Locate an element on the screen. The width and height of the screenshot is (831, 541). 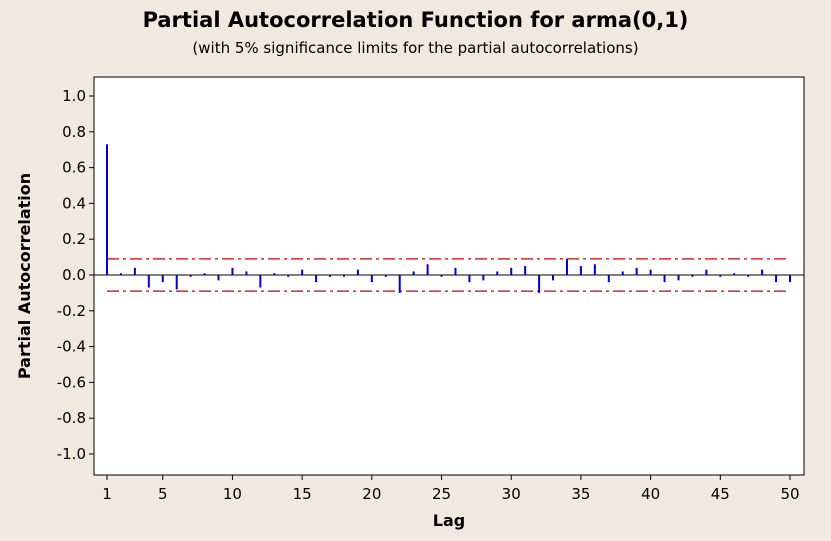
y-tick-label: 0.4 is located at coordinates (74, 203).